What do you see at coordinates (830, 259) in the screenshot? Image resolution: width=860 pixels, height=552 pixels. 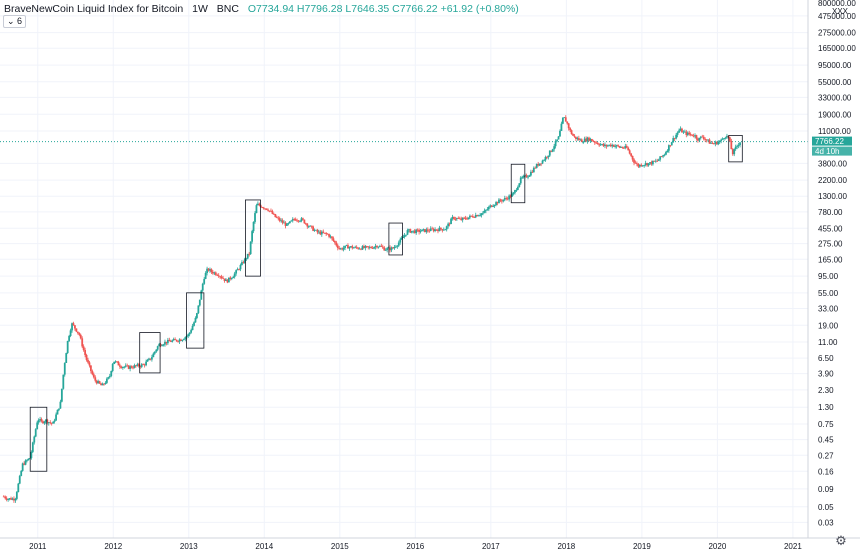 I see `y-tick-label: 165.00` at bounding box center [830, 259].